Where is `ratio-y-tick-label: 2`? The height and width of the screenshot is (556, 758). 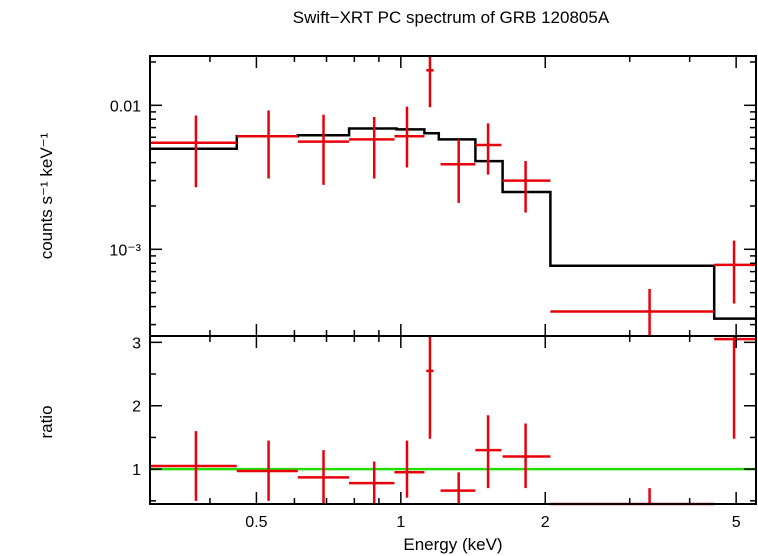
ratio-y-tick-label: 2 is located at coordinates (136, 407).